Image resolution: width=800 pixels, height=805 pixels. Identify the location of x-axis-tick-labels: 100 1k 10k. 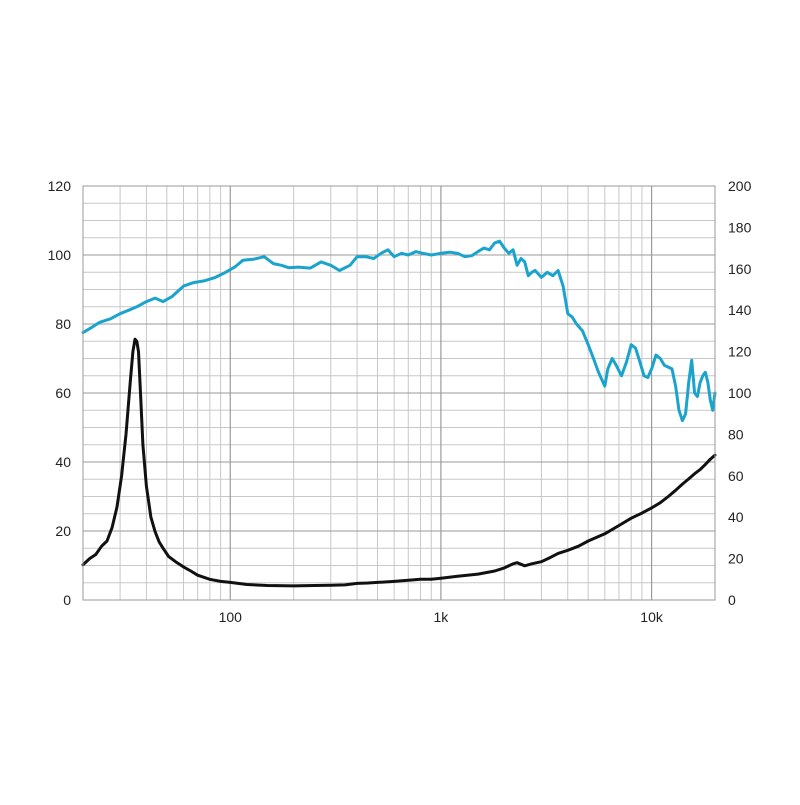
(441, 617).